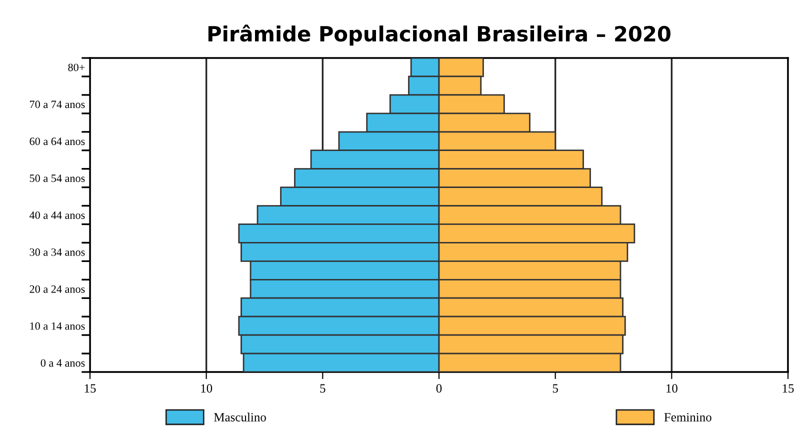 Image resolution: width=796 pixels, height=438 pixels. Describe the element at coordinates (439, 388) in the screenshot. I see `x-tick-label: 0` at that location.